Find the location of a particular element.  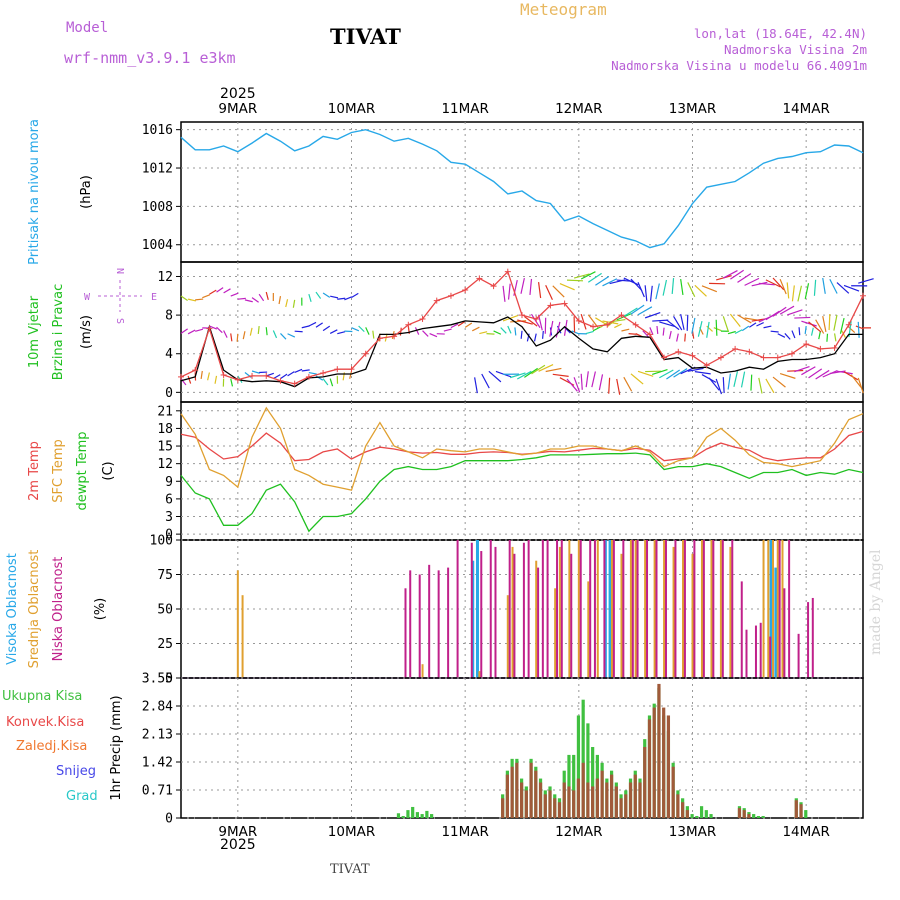

y-tick-label: 0.71 is located at coordinates (157, 791).